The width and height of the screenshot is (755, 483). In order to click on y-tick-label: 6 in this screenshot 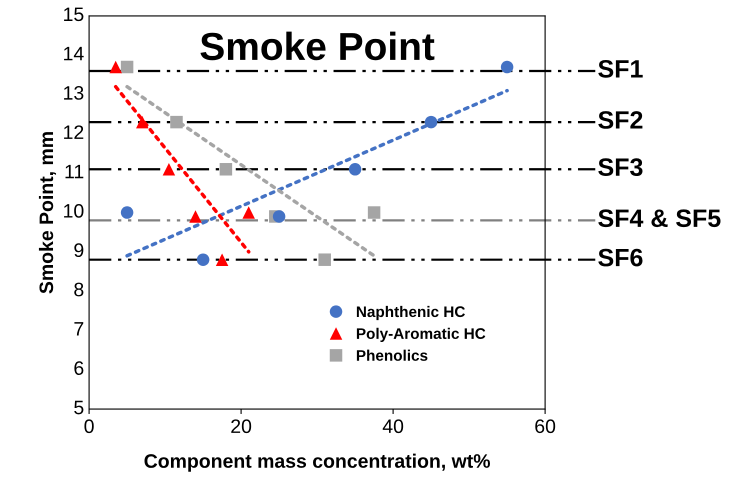, I will do `click(79, 368)`.